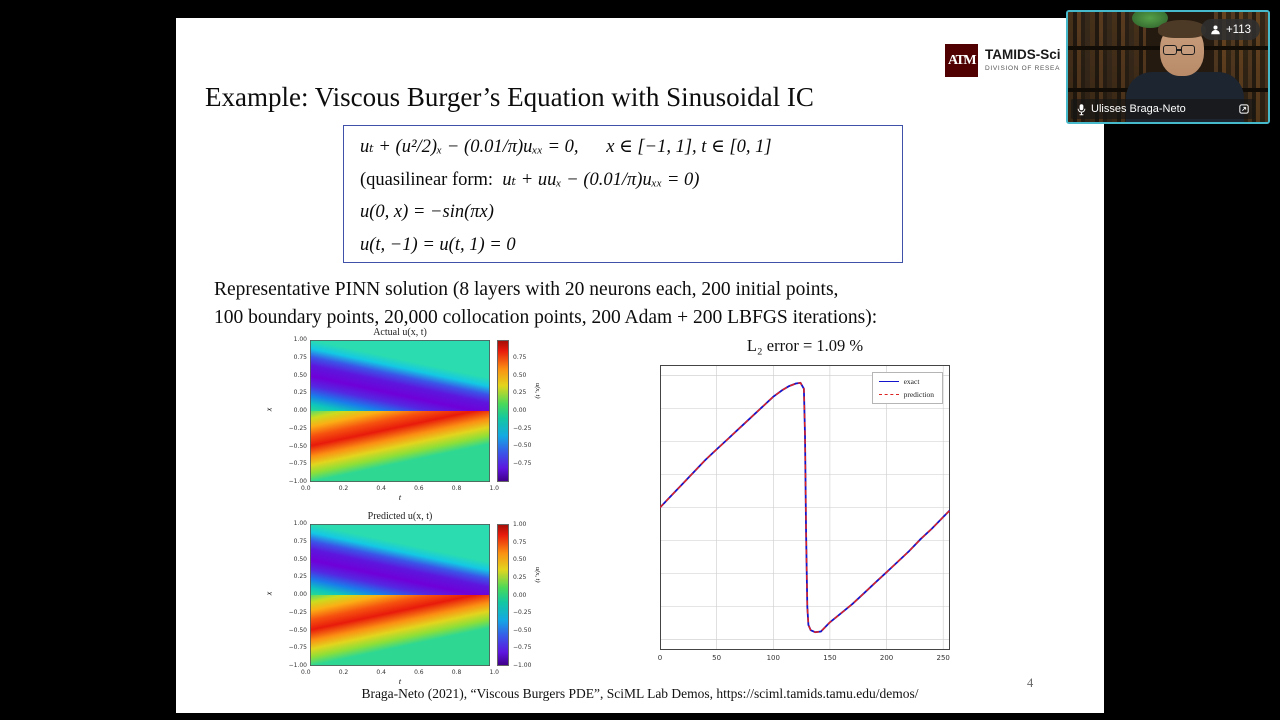  What do you see at coordinates (1188, 50) in the screenshot?
I see `glasses-right-lens` at bounding box center [1188, 50].